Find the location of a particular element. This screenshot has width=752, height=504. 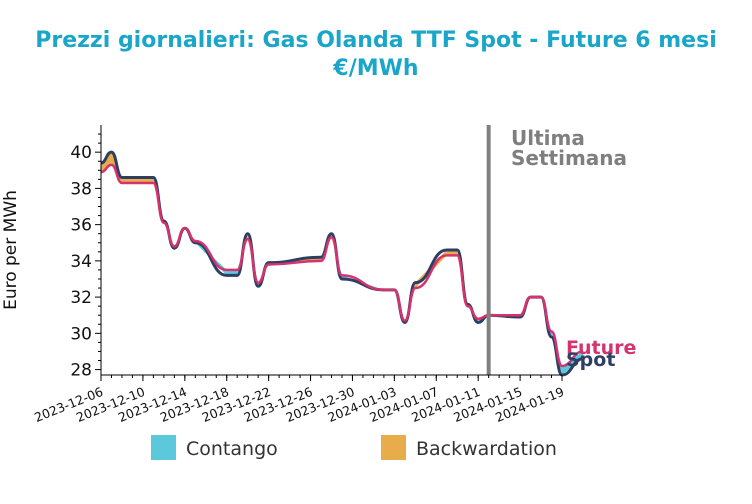

legend: Contango Backwardation is located at coordinates (354, 447).